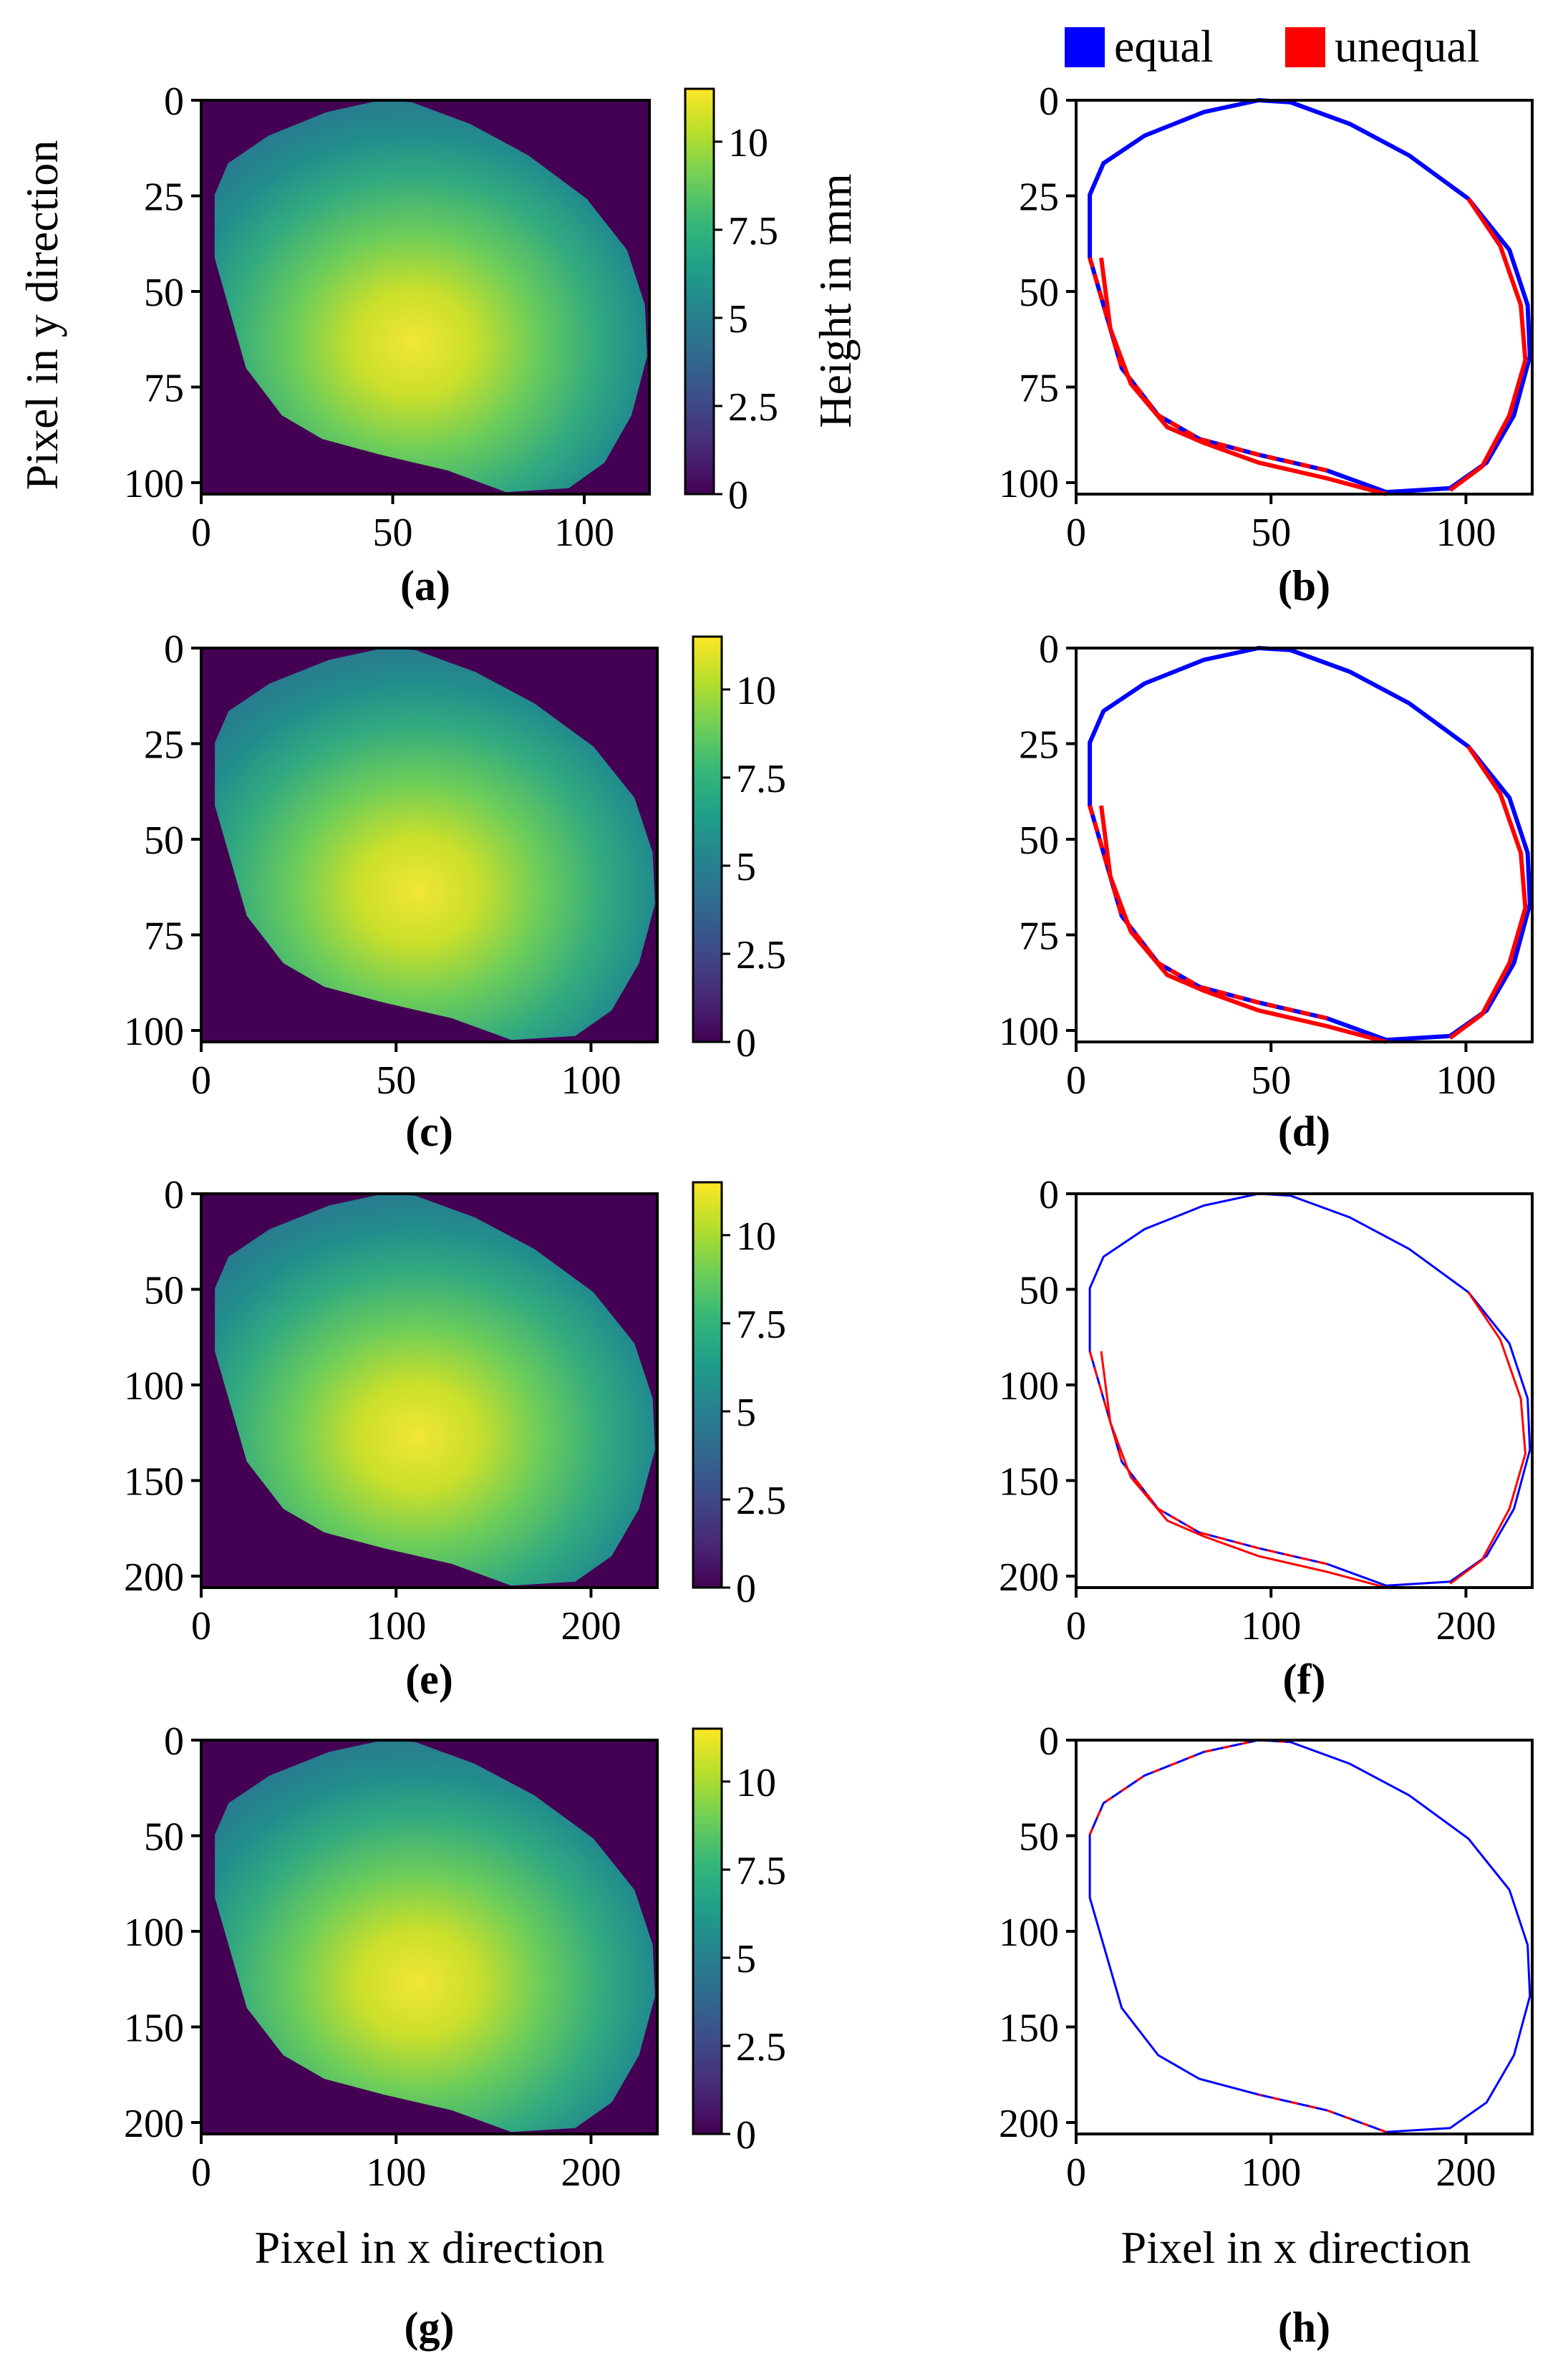  What do you see at coordinates (425, 585) in the screenshot?
I see `panel-label: (a)` at bounding box center [425, 585].